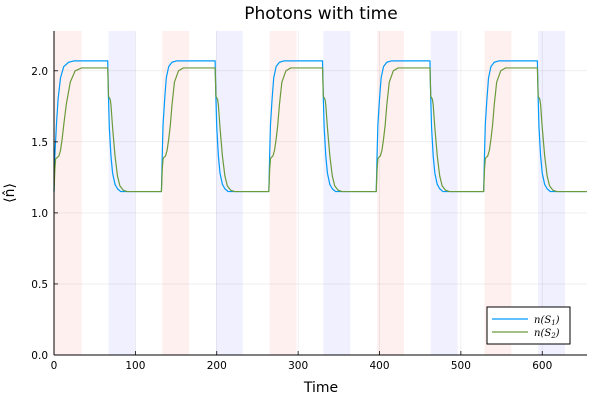 The width and height of the screenshot is (600, 405). I want to click on y-tick-label-4: 2.0, so click(39, 72).